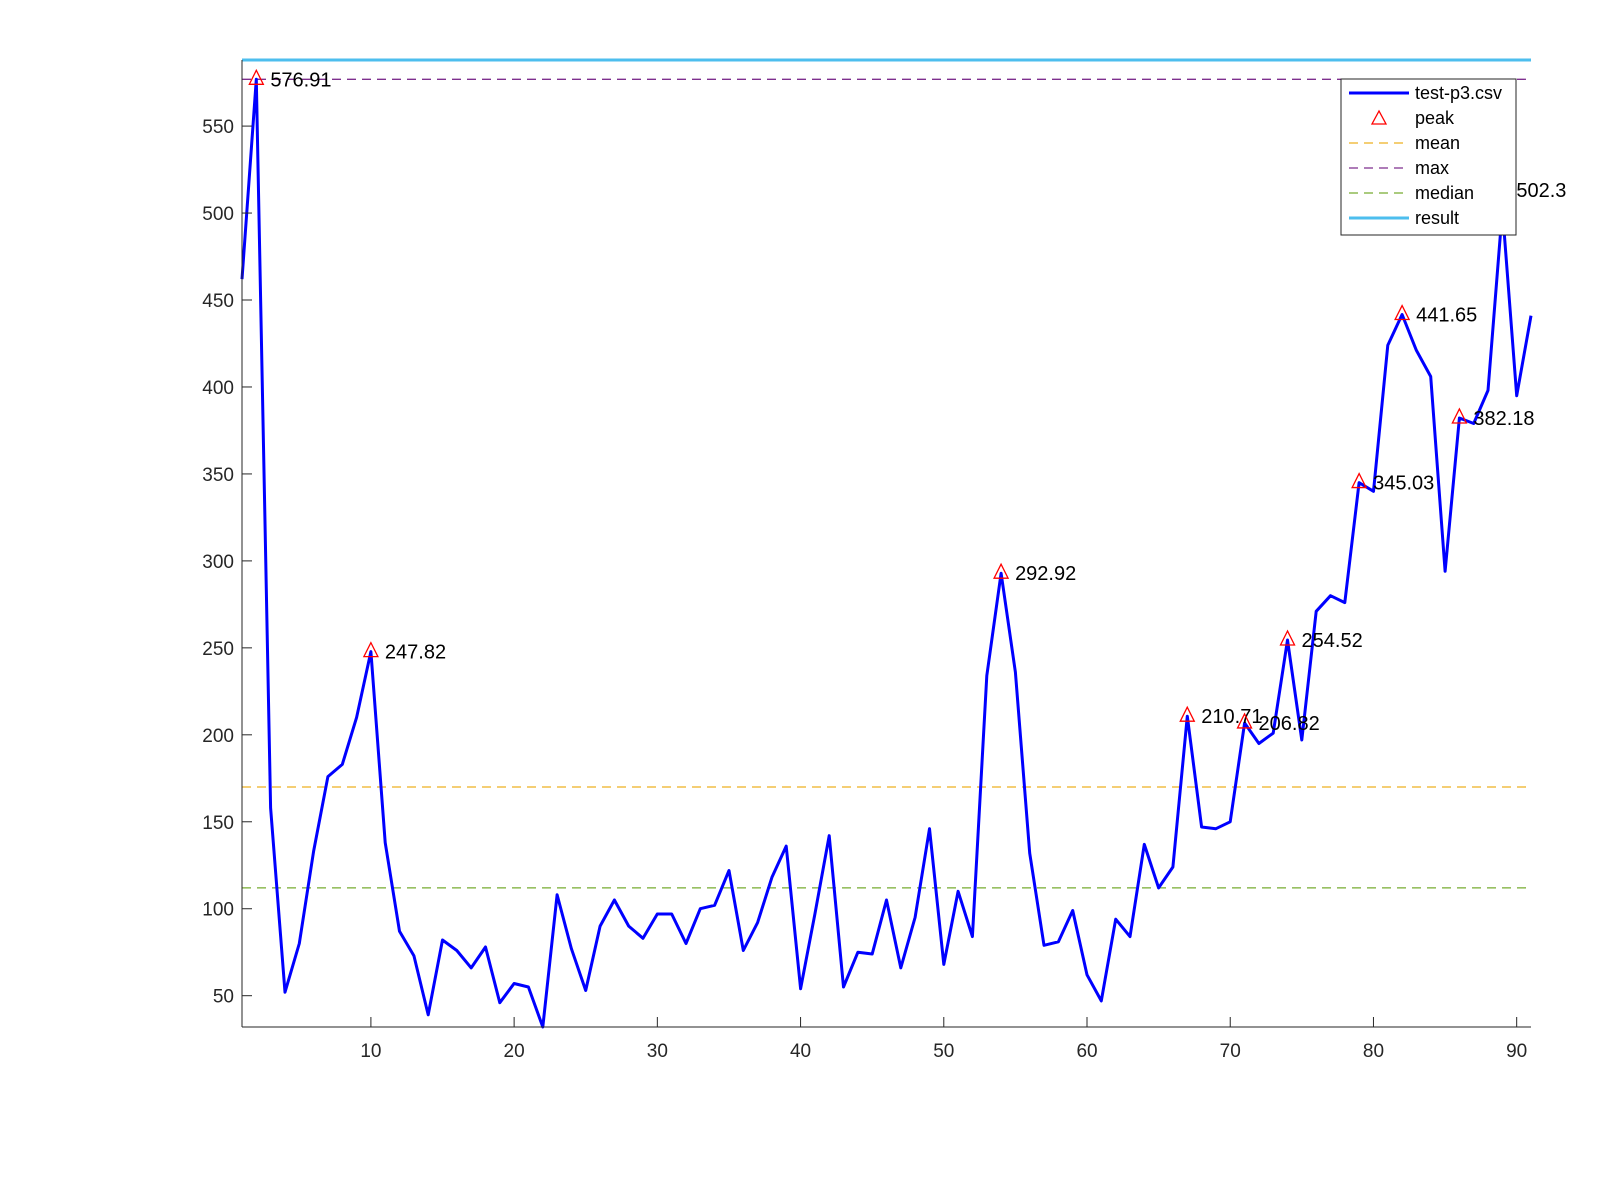 The width and height of the screenshot is (1600, 1200). What do you see at coordinates (657, 1051) in the screenshot?
I see `x-tick-label: 30` at bounding box center [657, 1051].